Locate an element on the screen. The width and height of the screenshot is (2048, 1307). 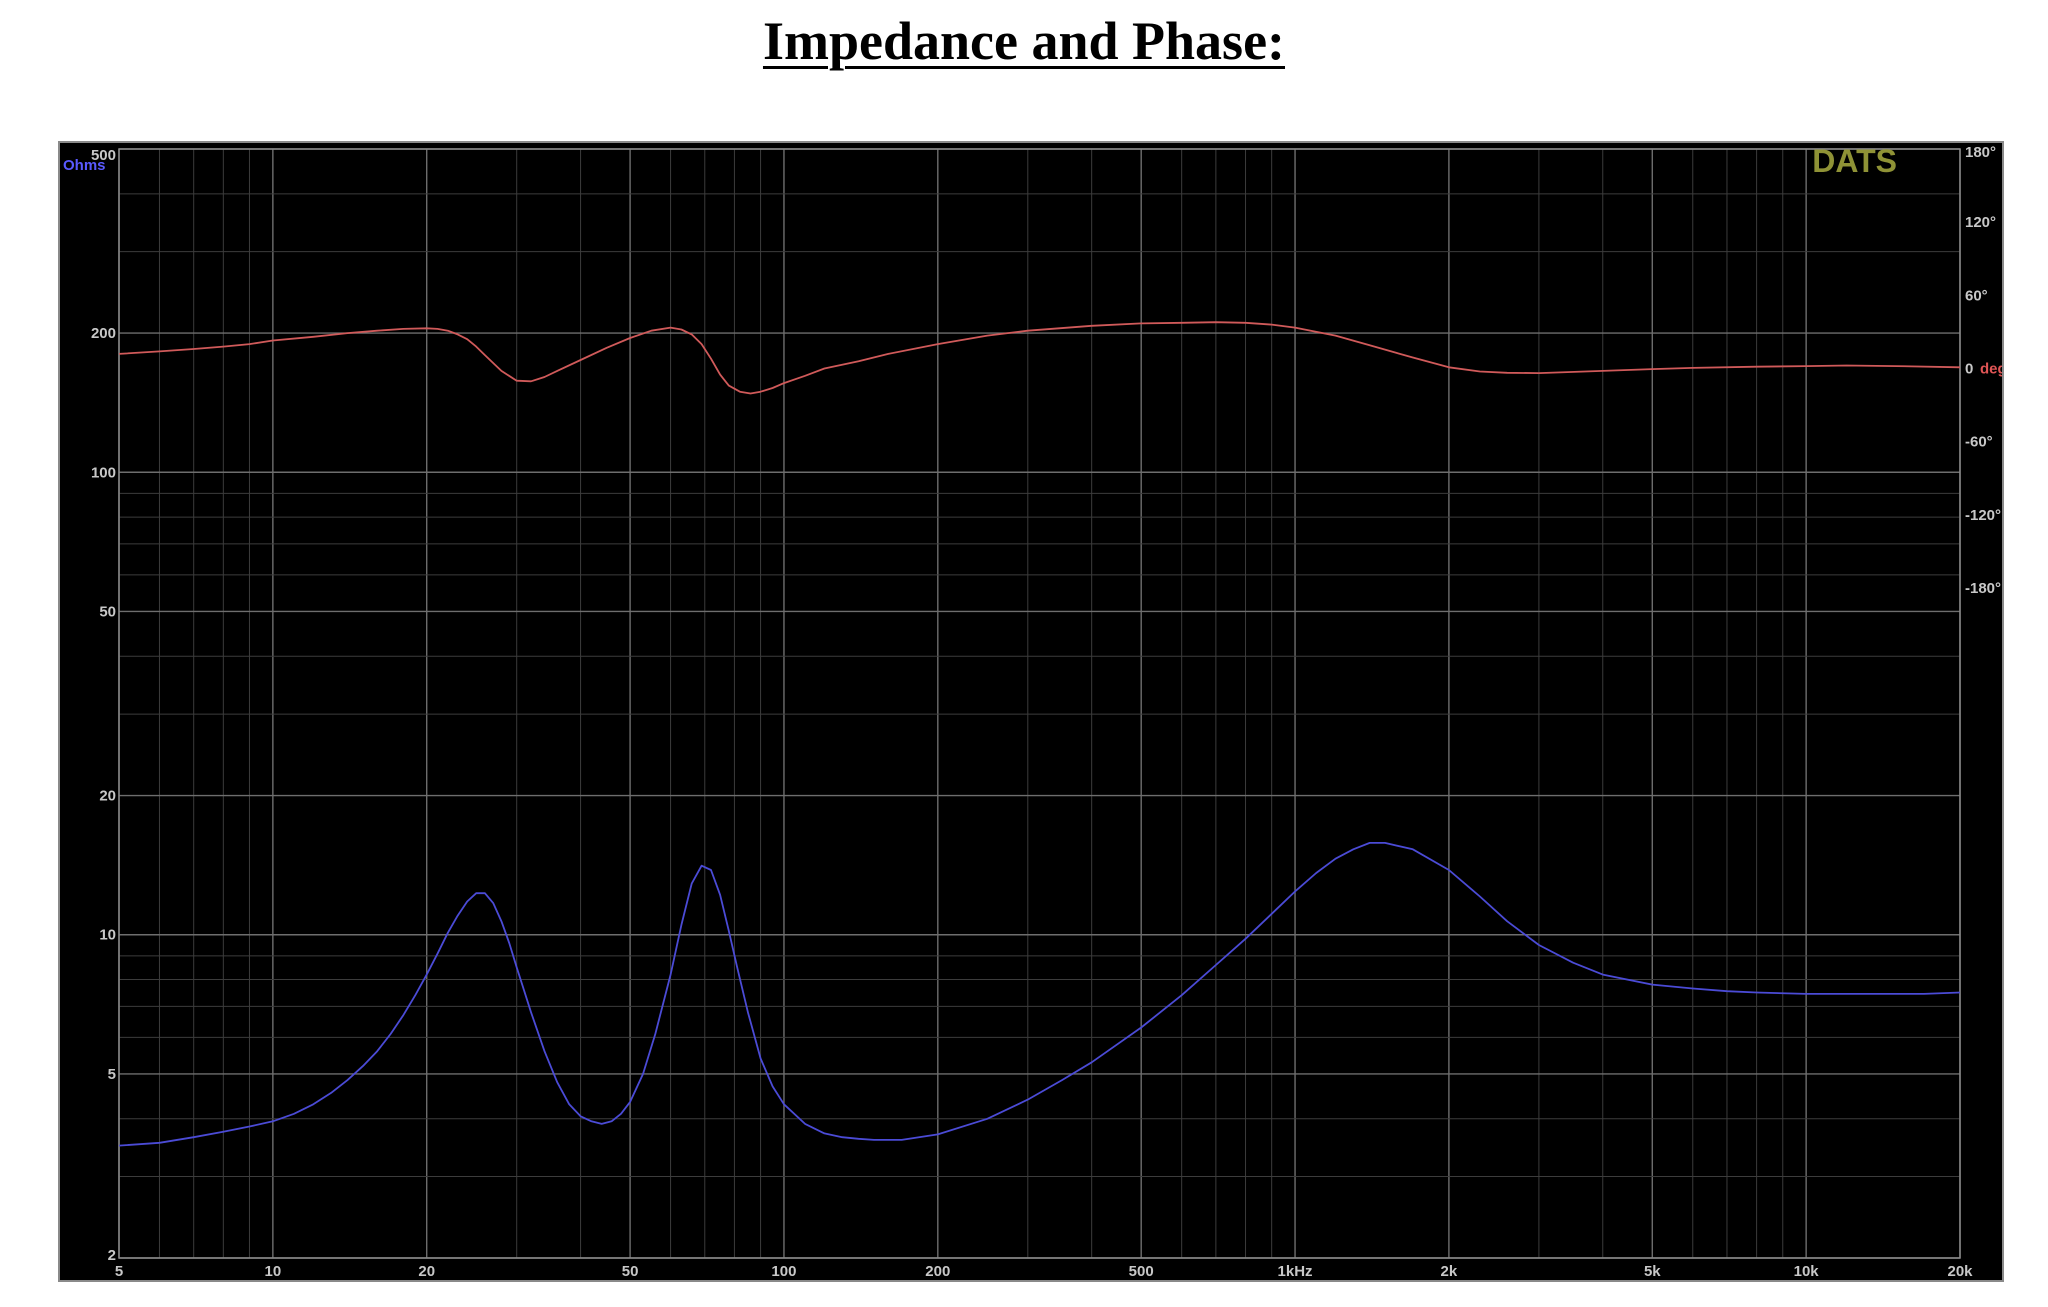
x-tick-label: 20 is located at coordinates (426, 1271).